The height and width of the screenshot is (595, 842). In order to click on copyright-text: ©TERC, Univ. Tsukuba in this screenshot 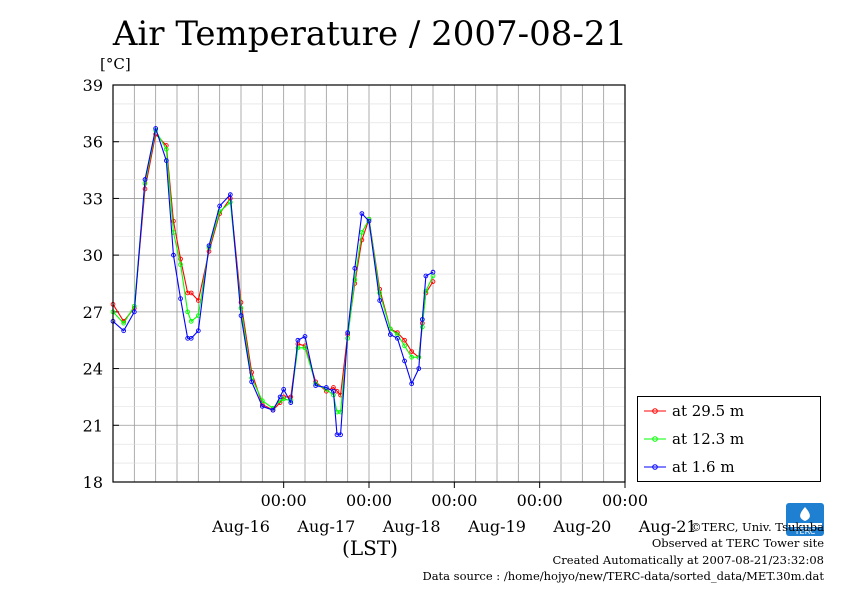, I will do `click(757, 527)`.